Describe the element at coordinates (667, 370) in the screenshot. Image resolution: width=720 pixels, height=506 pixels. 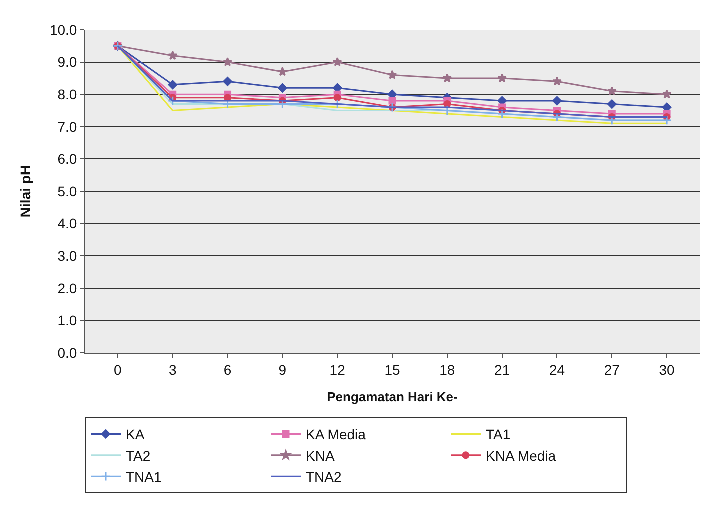
I see `x-tick-label: 30` at that location.